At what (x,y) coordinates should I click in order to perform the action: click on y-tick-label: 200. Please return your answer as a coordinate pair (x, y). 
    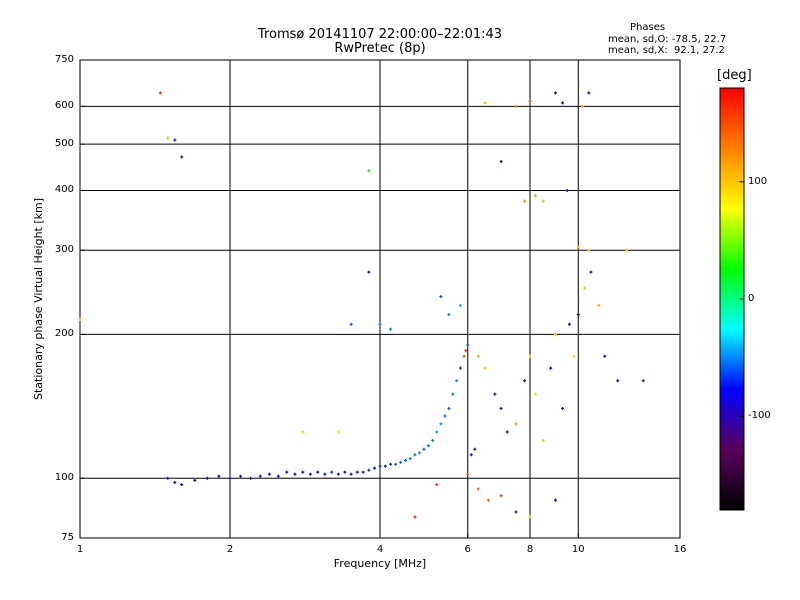
    Looking at the image, I should click on (64, 334).